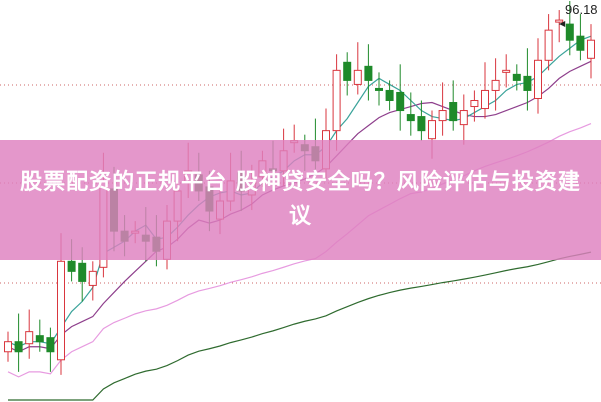  I want to click on max-price-label: 96.18, so click(581, 9).